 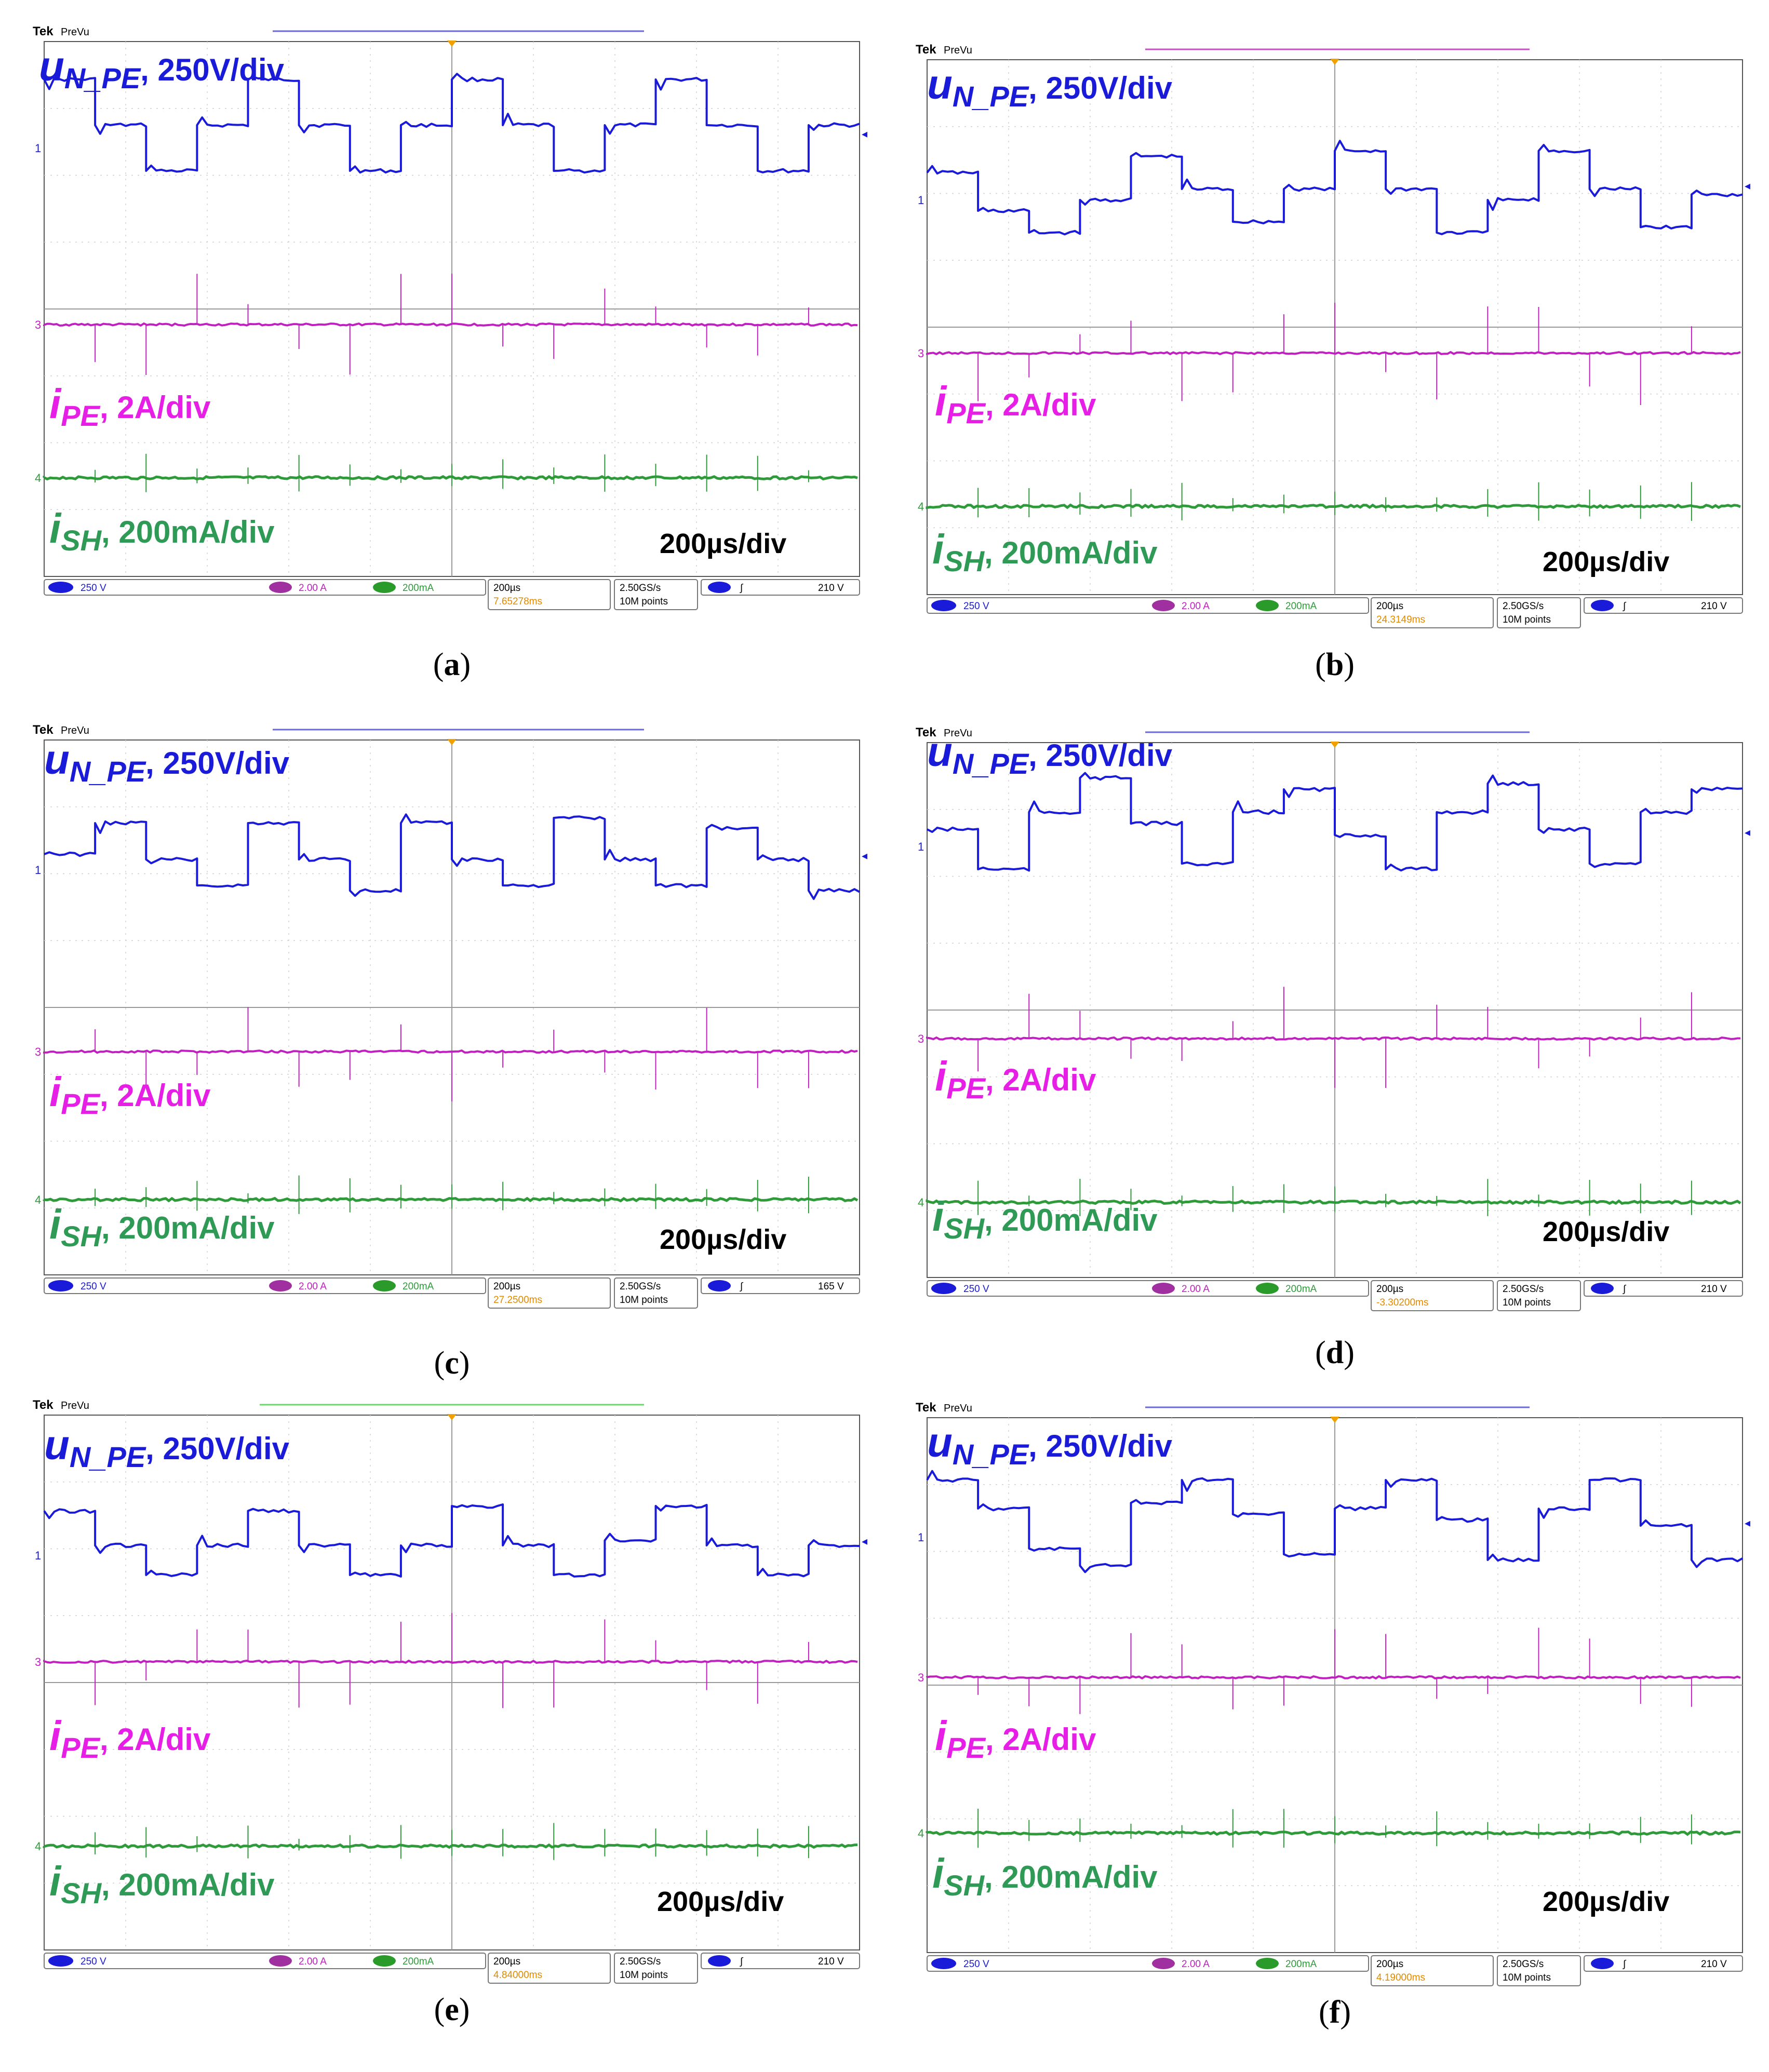 What do you see at coordinates (517, 1975) in the screenshot?
I see `time-offset-value: 4.84000ms` at bounding box center [517, 1975].